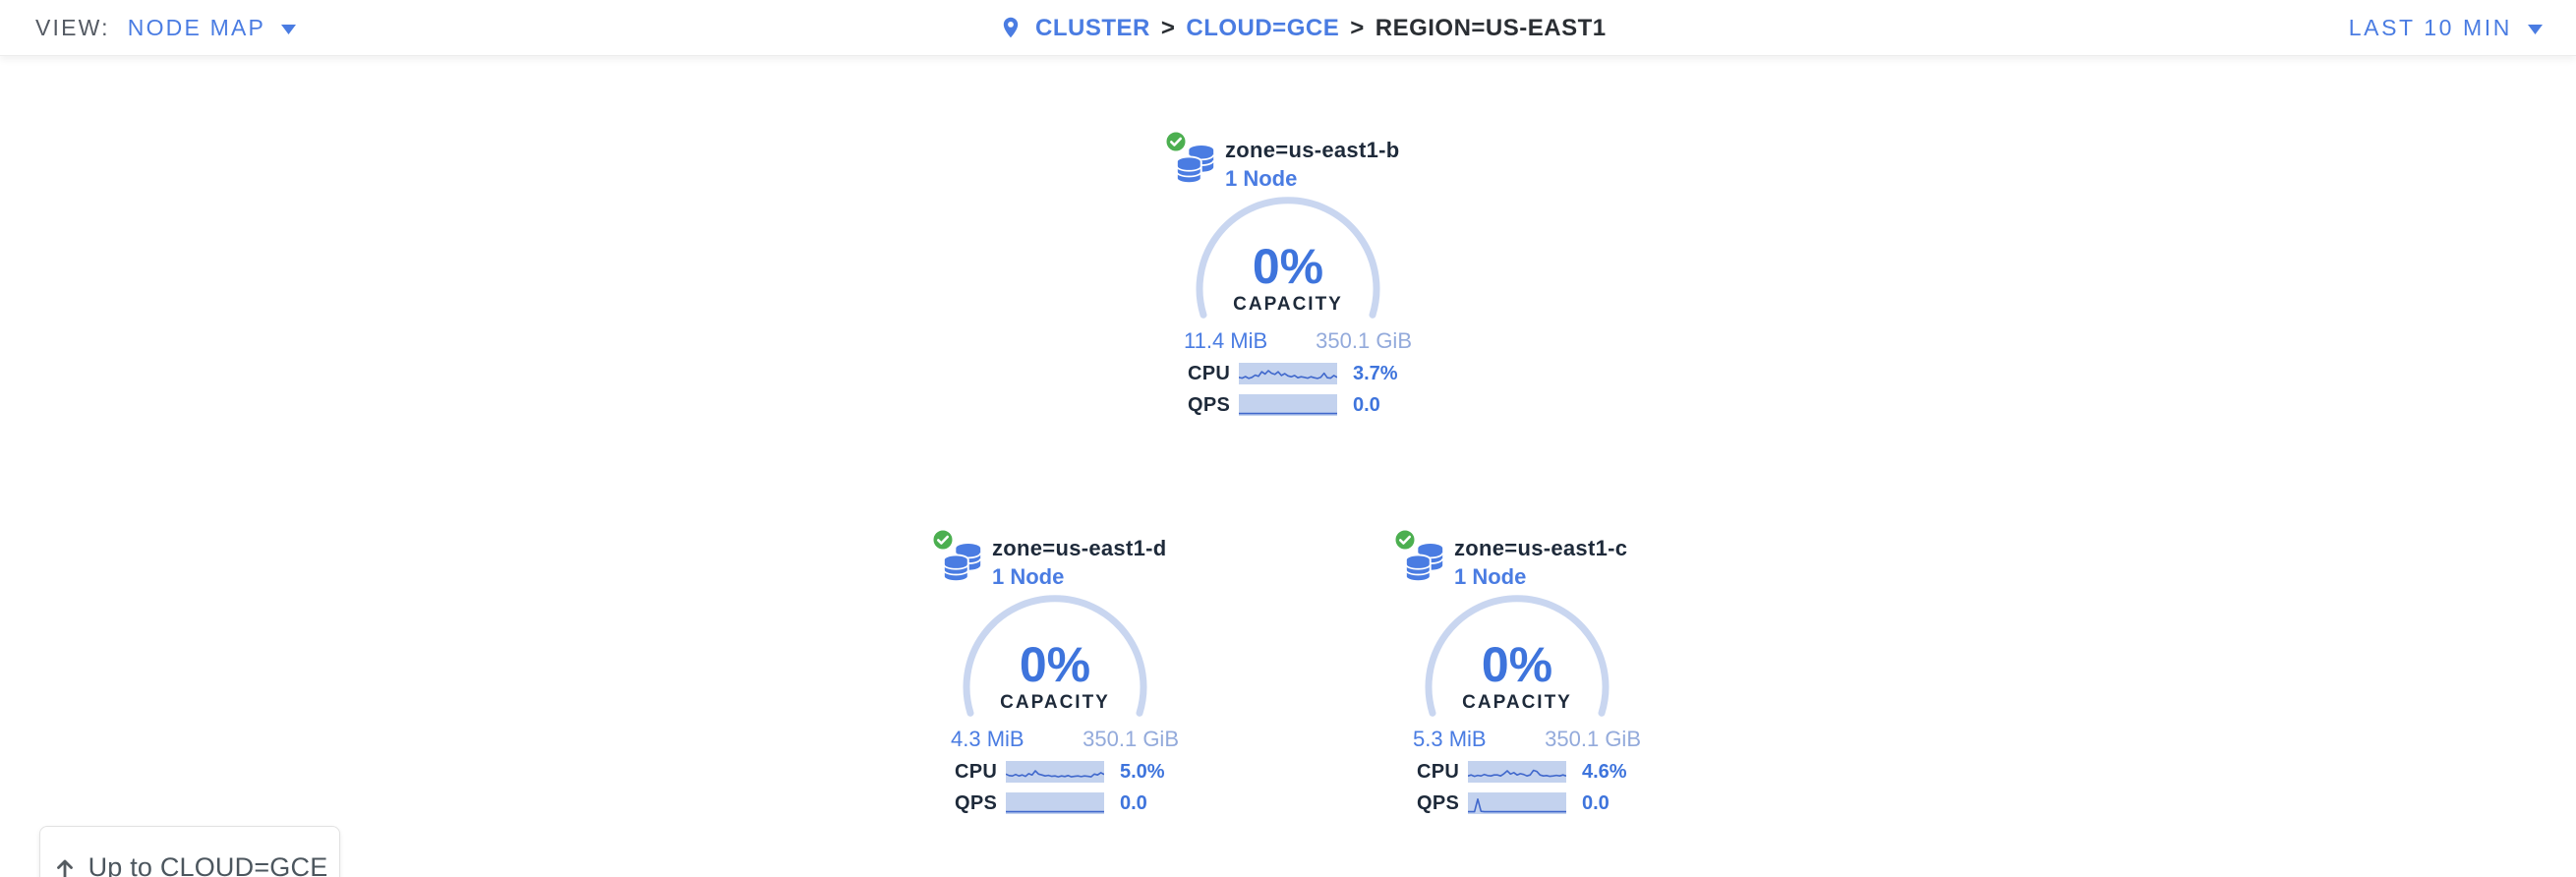 This screenshot has height=877, width=2576. What do you see at coordinates (72, 27) in the screenshot?
I see `view-label: VIEW:` at bounding box center [72, 27].